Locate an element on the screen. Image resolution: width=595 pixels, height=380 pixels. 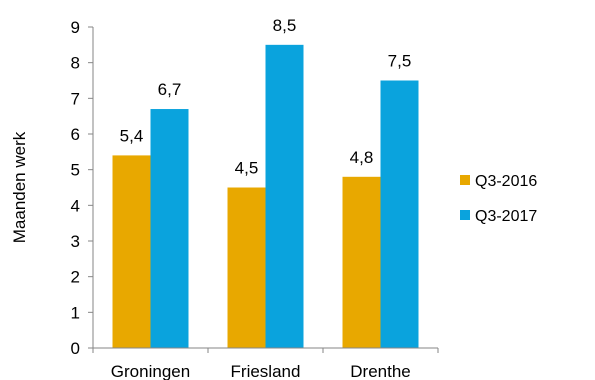
data-label: 5,4 is located at coordinates (132, 135).